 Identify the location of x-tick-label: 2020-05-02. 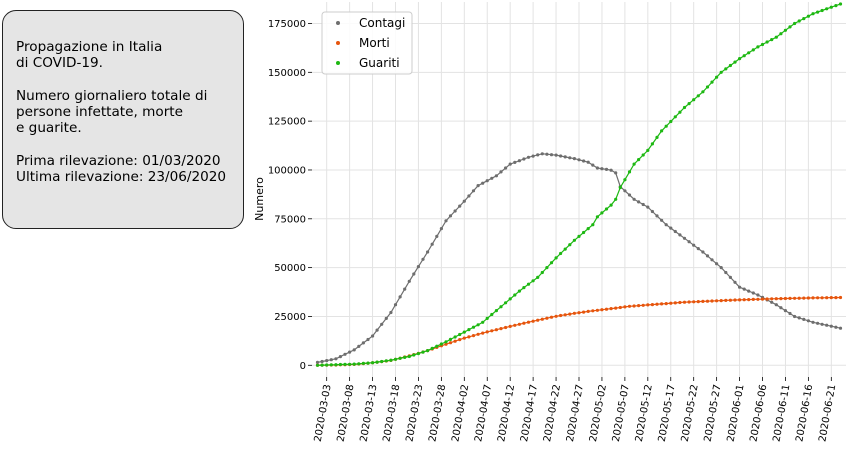
(598, 413).